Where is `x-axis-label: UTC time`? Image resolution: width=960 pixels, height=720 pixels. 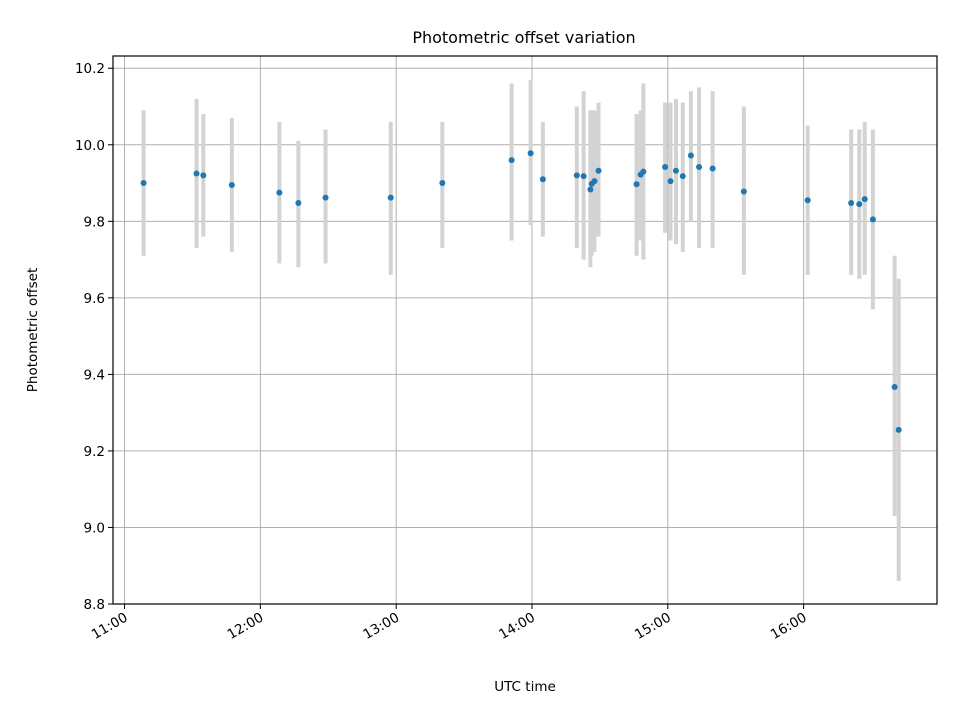
x-axis-label: UTC time is located at coordinates (525, 687).